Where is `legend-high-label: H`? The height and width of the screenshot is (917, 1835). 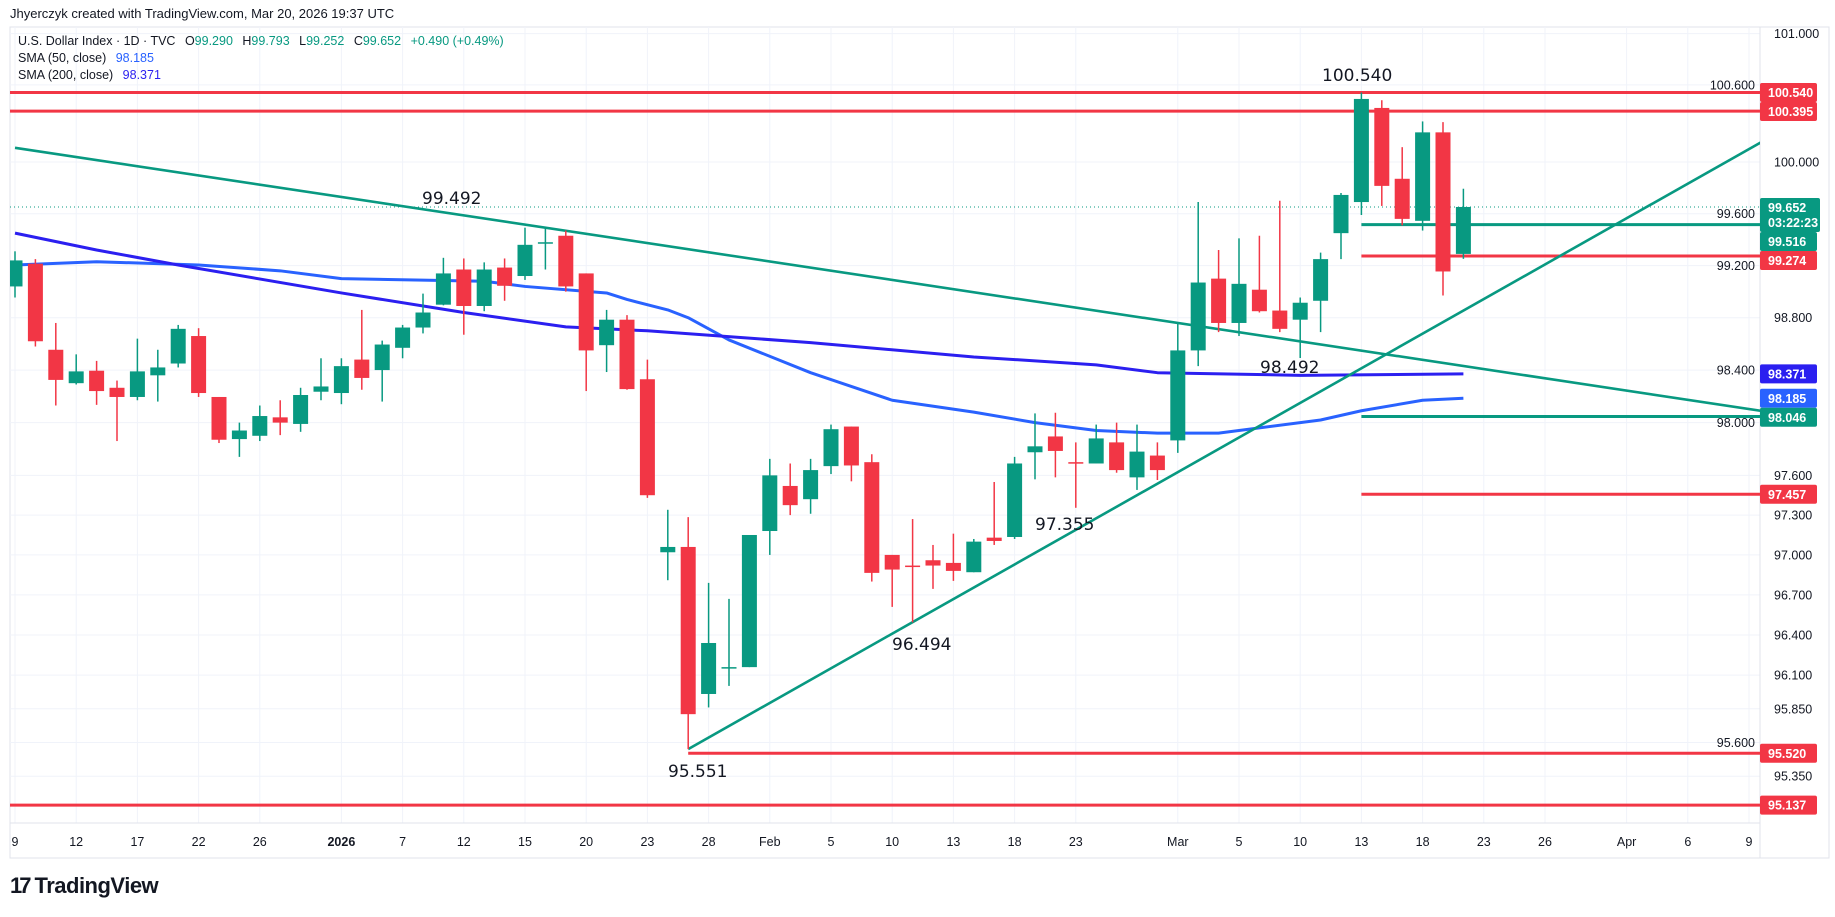
legend-high-label: H is located at coordinates (247, 41).